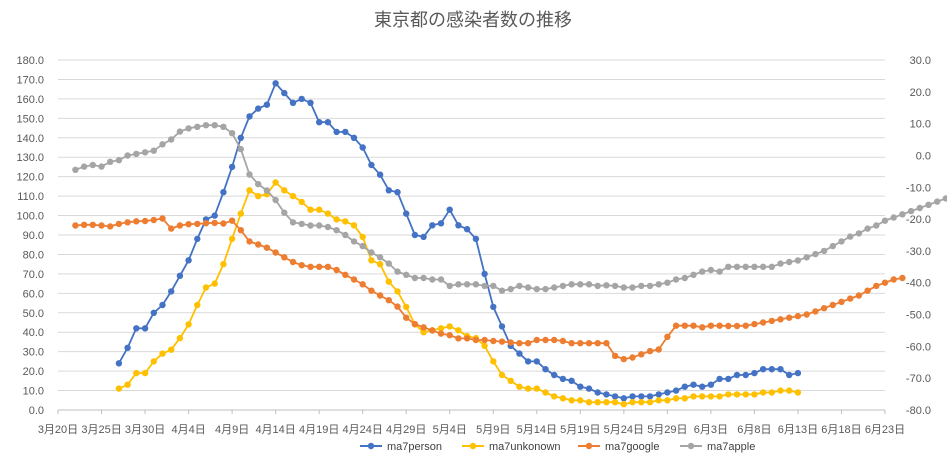 The image size is (947, 459). Describe the element at coordinates (188, 430) in the screenshot. I see `x-tick-label: 4月4日` at that location.